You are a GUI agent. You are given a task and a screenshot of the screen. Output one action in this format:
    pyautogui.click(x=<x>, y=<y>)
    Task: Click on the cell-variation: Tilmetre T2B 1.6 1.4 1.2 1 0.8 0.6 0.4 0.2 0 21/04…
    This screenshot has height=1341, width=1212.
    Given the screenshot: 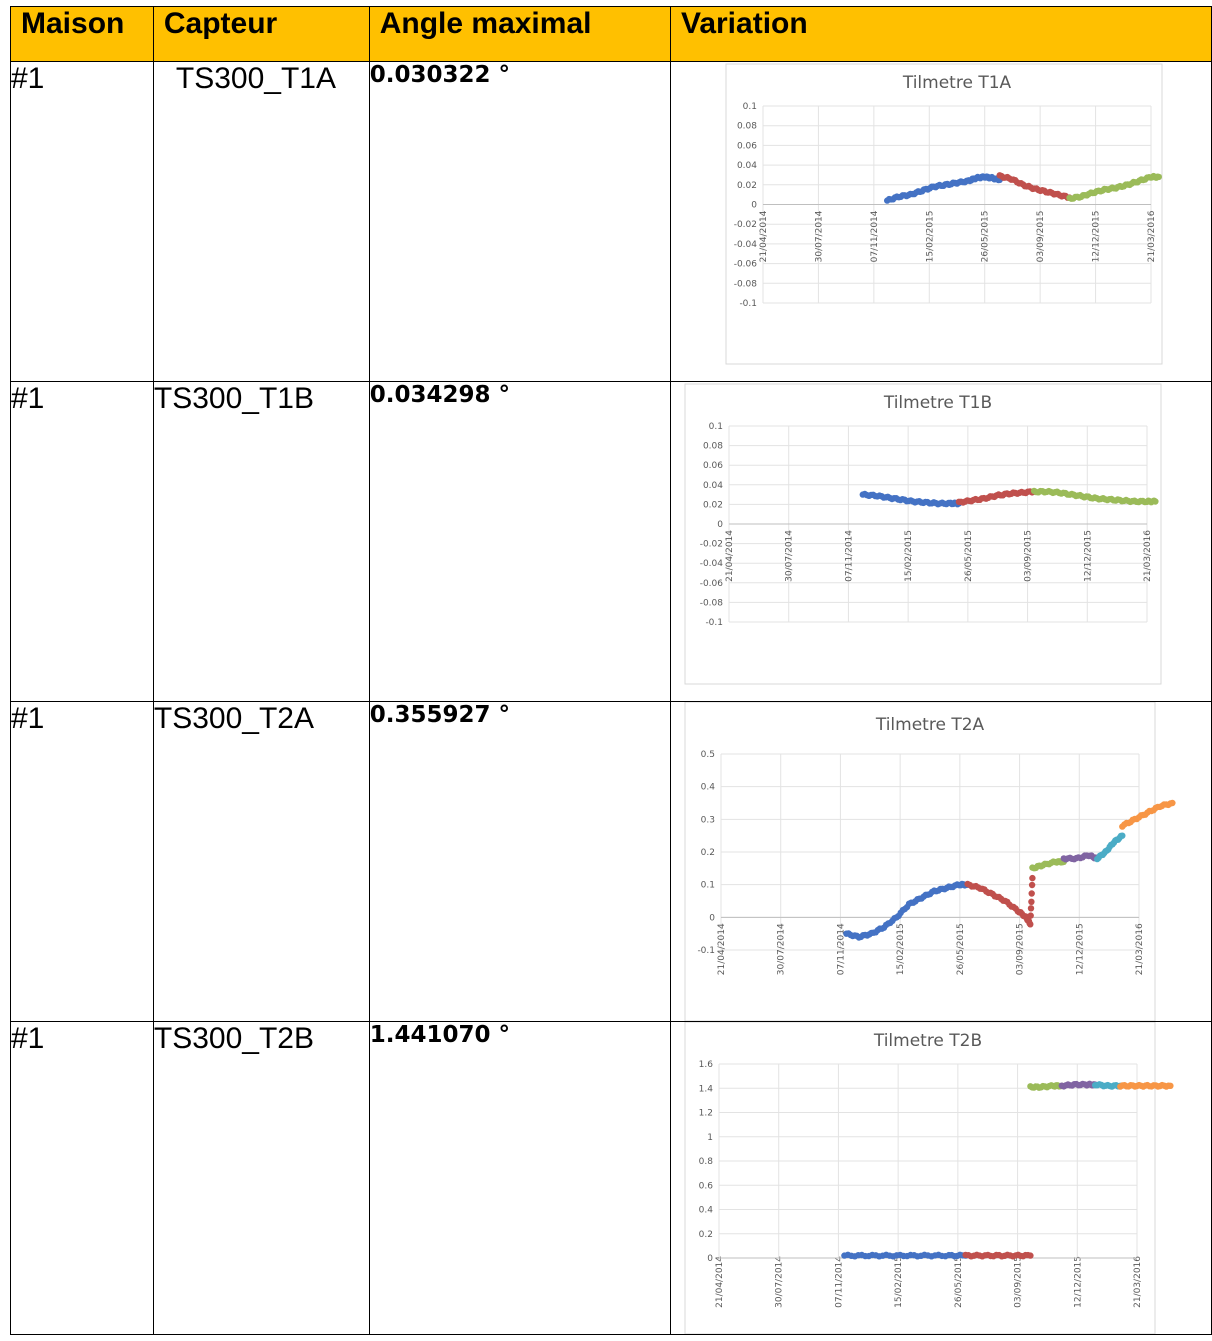 What is the action you would take?
    pyautogui.click(x=940, y=1178)
    